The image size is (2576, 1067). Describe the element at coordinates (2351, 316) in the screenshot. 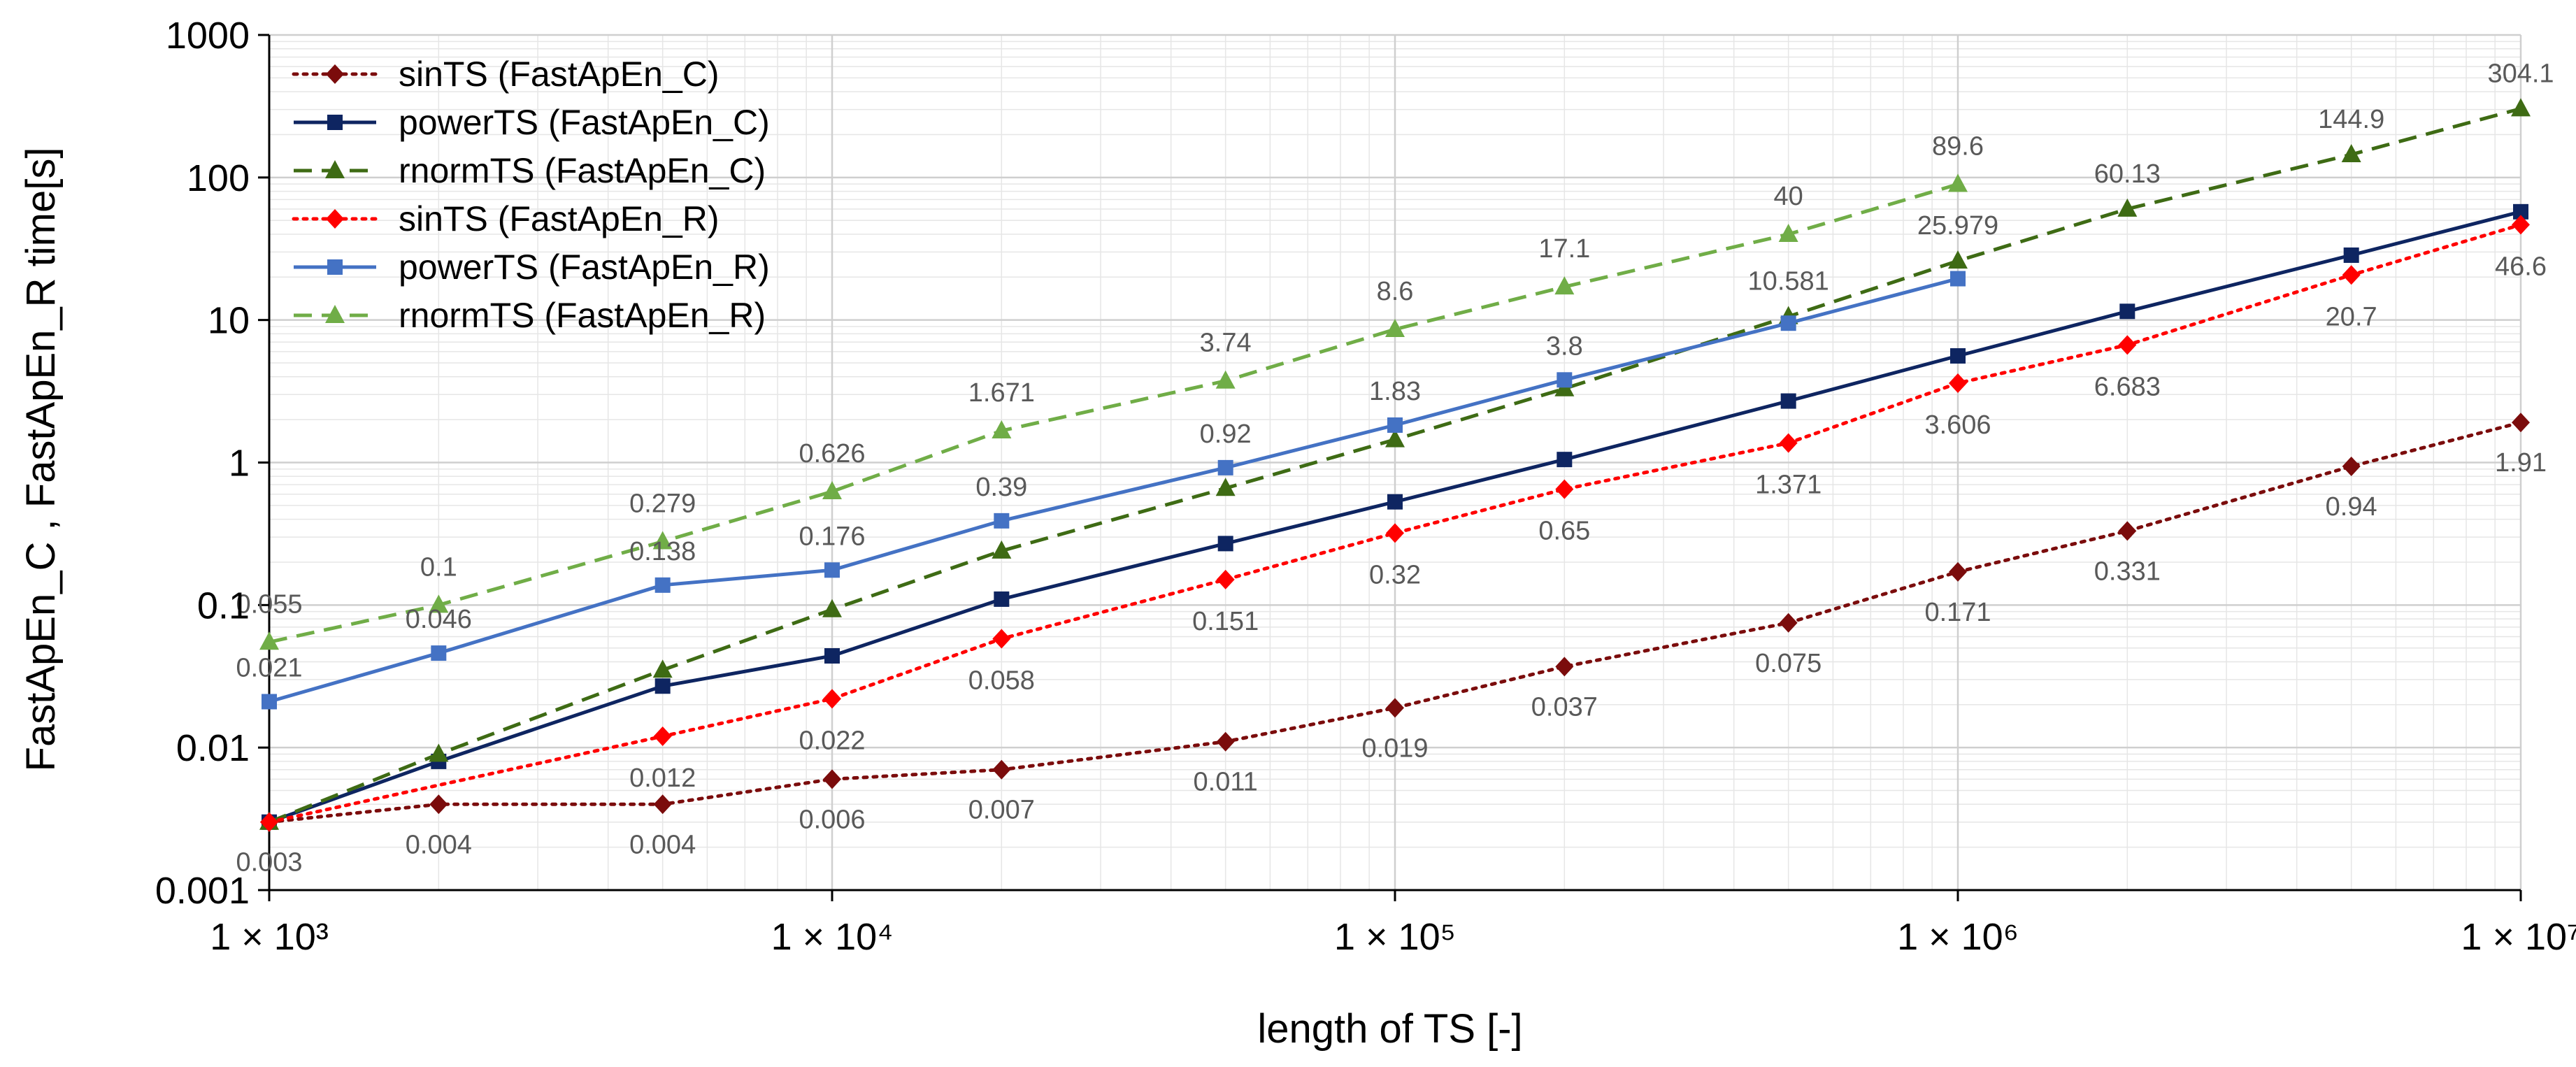

I see `data-label: 20.7` at that location.